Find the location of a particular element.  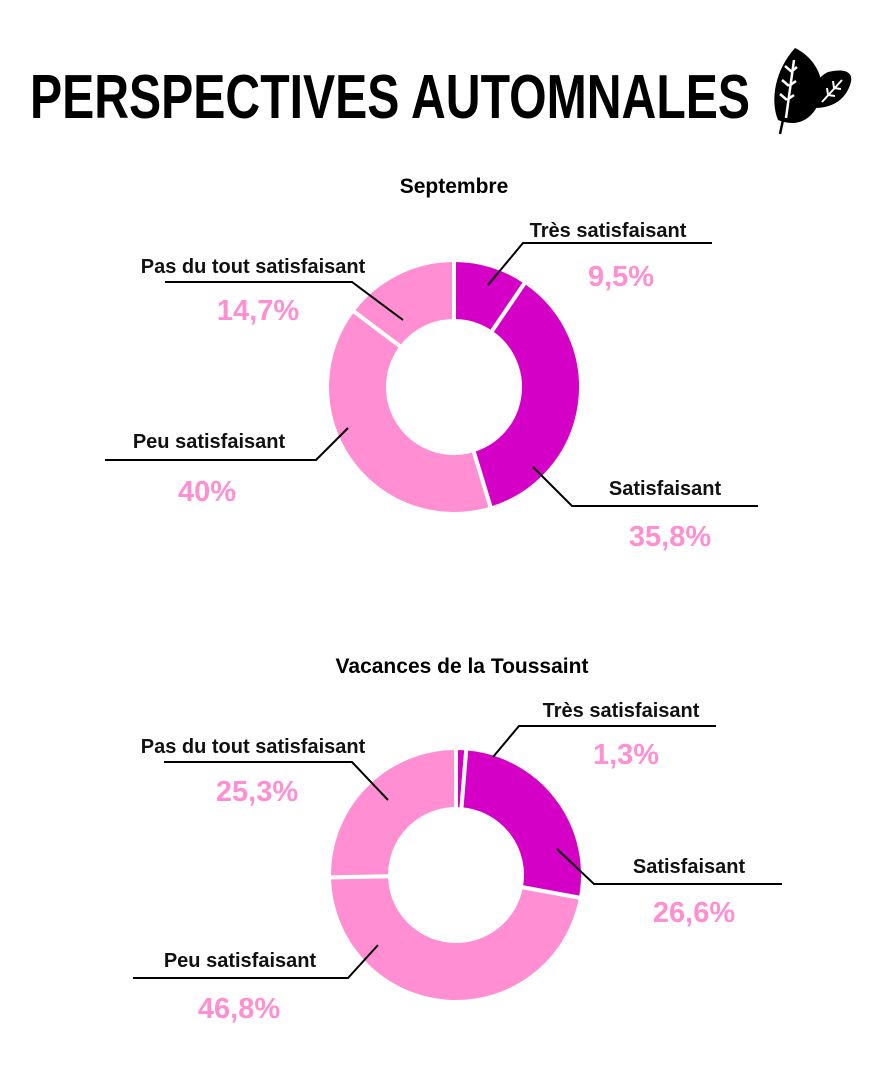

slice-value-label: 25,3% is located at coordinates (257, 792).